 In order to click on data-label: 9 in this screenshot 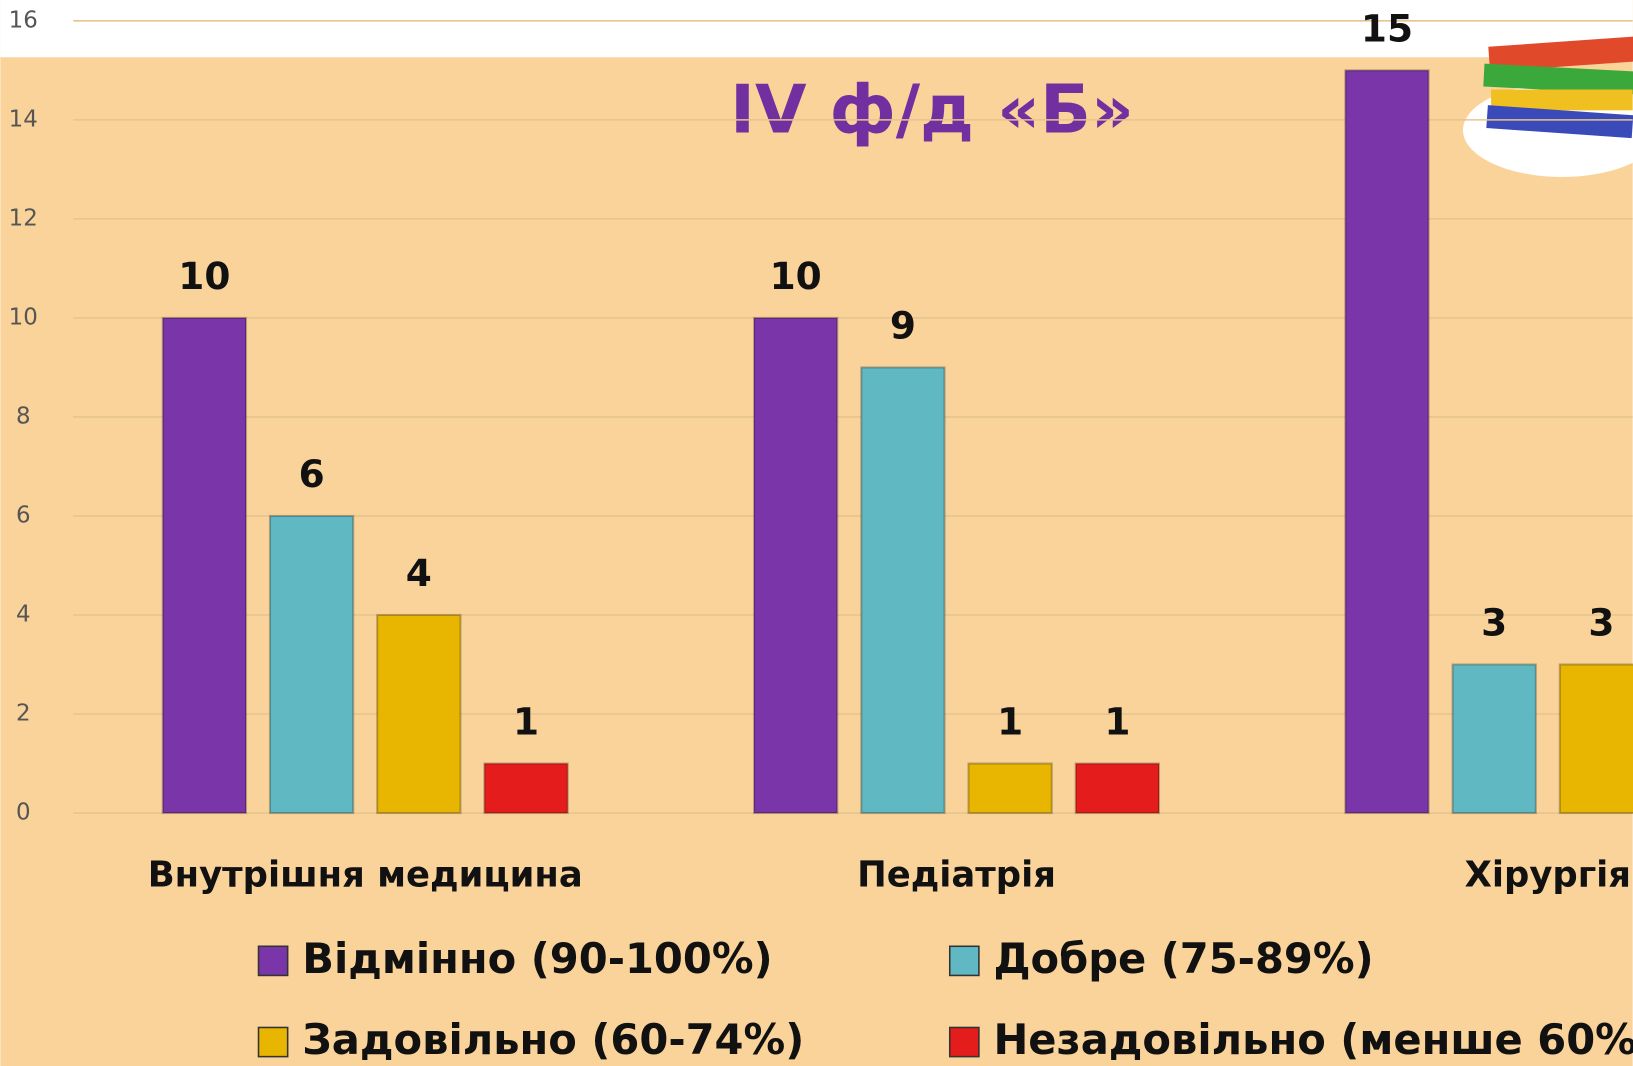, I will do `click(903, 325)`.